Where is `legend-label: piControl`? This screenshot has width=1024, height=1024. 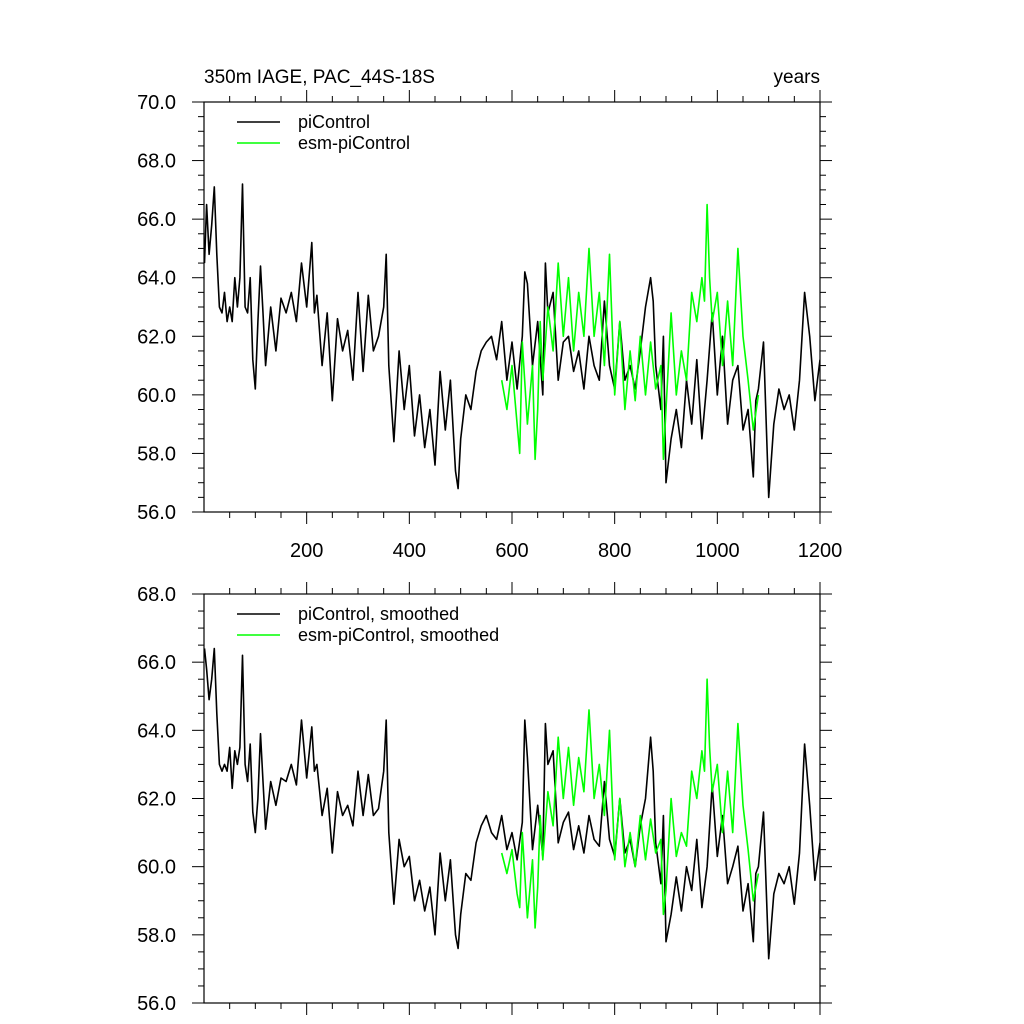
legend-label: piControl is located at coordinates (334, 122).